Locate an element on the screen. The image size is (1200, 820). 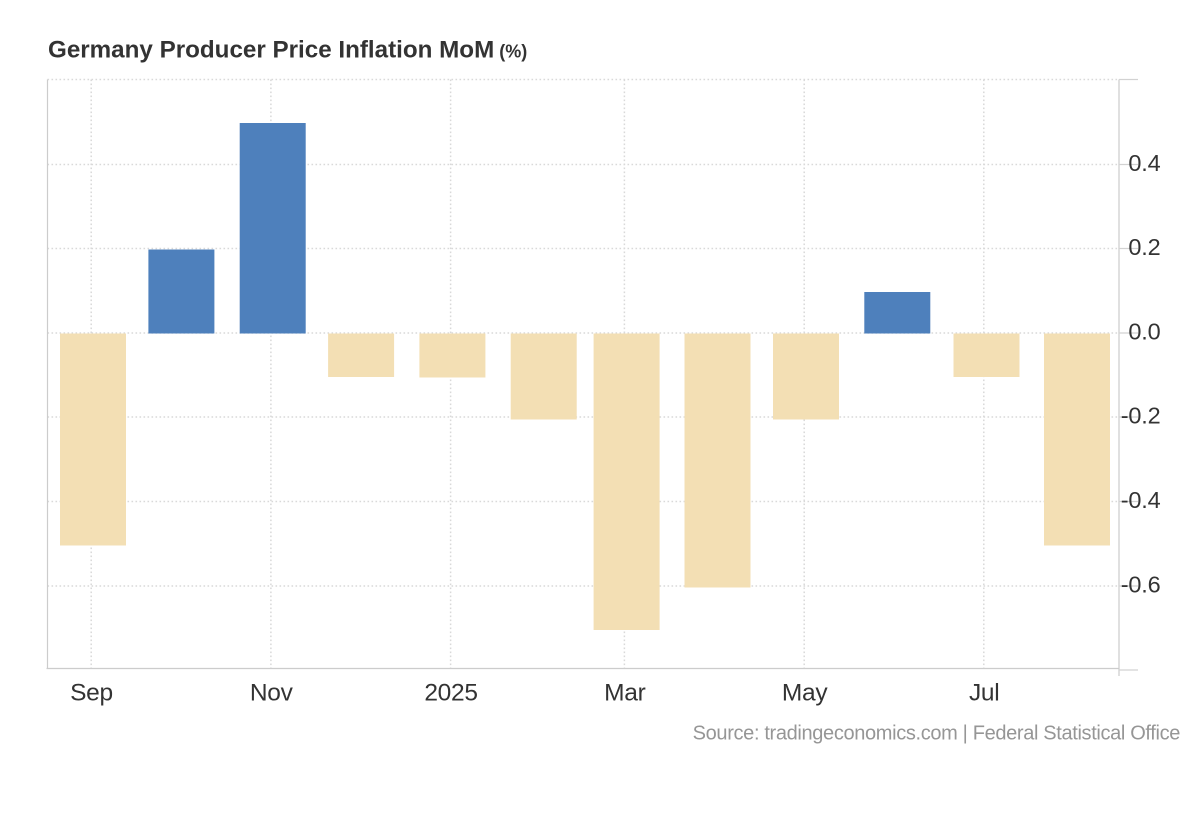
svg-text: 0.2 is located at coordinates (1144, 247).